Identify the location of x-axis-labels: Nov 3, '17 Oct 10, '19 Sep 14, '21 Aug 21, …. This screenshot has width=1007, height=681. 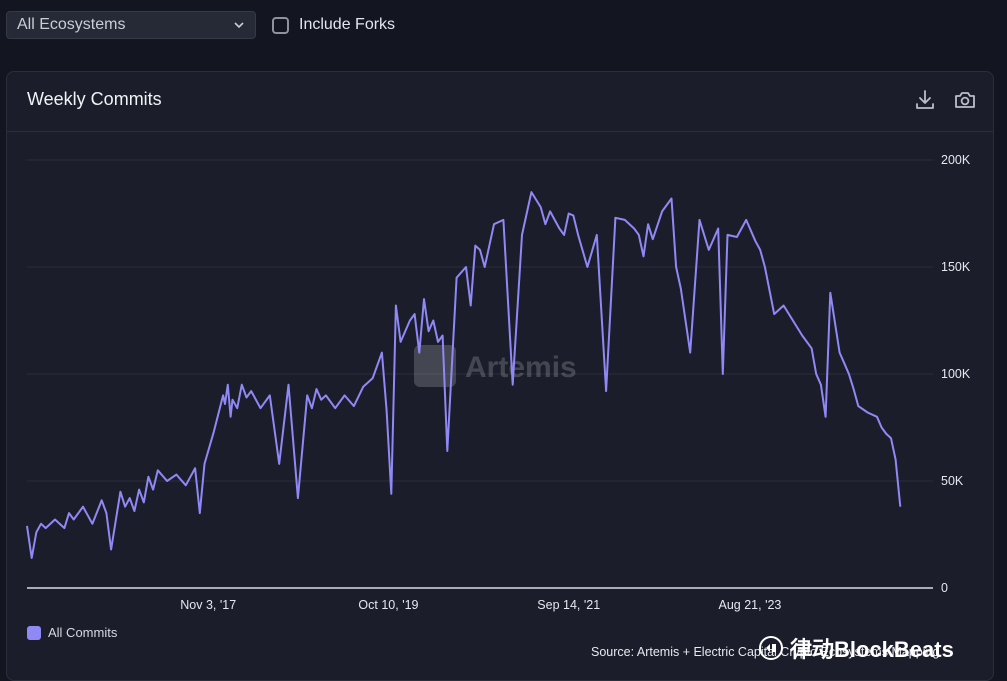
(480, 605).